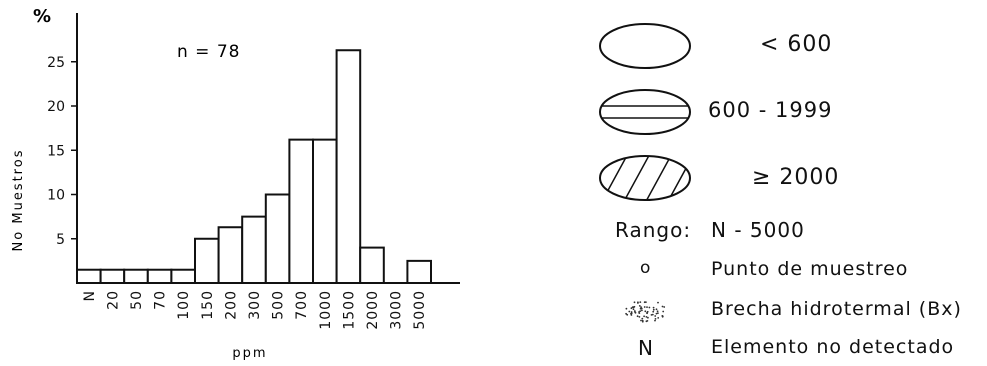 Image resolution: width=987 pixels, height=366 pixels. What do you see at coordinates (90, 295) in the screenshot?
I see `x-tick-label-N: N` at bounding box center [90, 295].